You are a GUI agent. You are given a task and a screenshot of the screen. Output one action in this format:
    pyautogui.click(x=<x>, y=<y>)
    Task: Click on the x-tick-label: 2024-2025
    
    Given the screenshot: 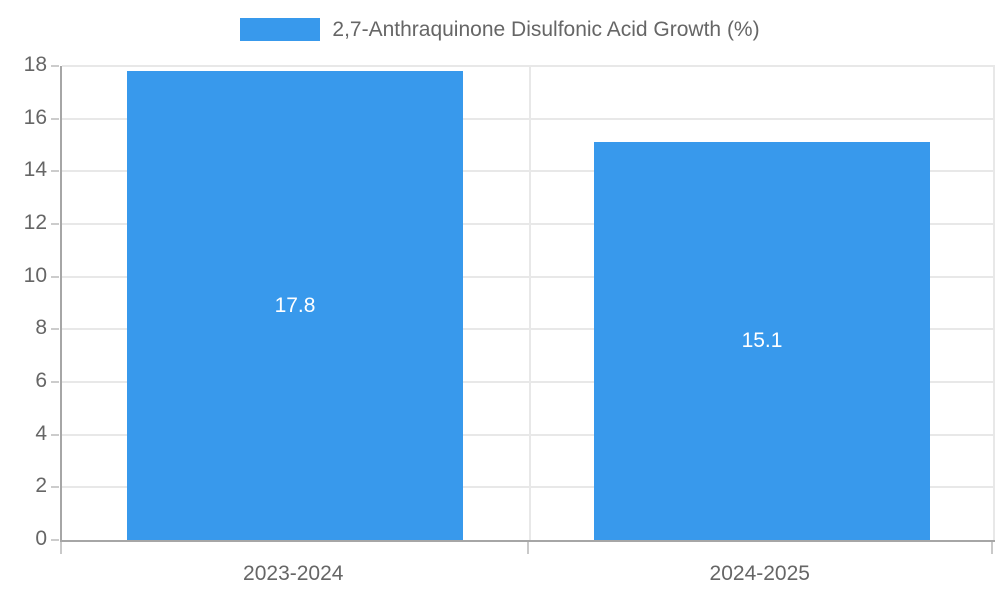 What is the action you would take?
    pyautogui.click(x=759, y=573)
    